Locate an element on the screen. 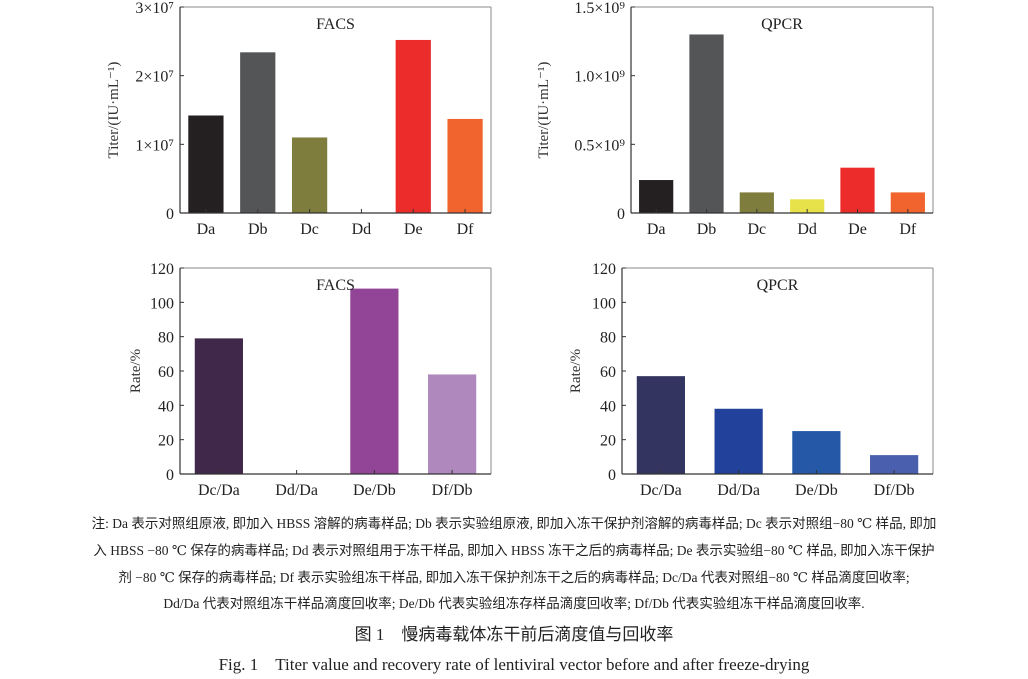  y-tick-label: 0.5×10⁹ is located at coordinates (599, 145).